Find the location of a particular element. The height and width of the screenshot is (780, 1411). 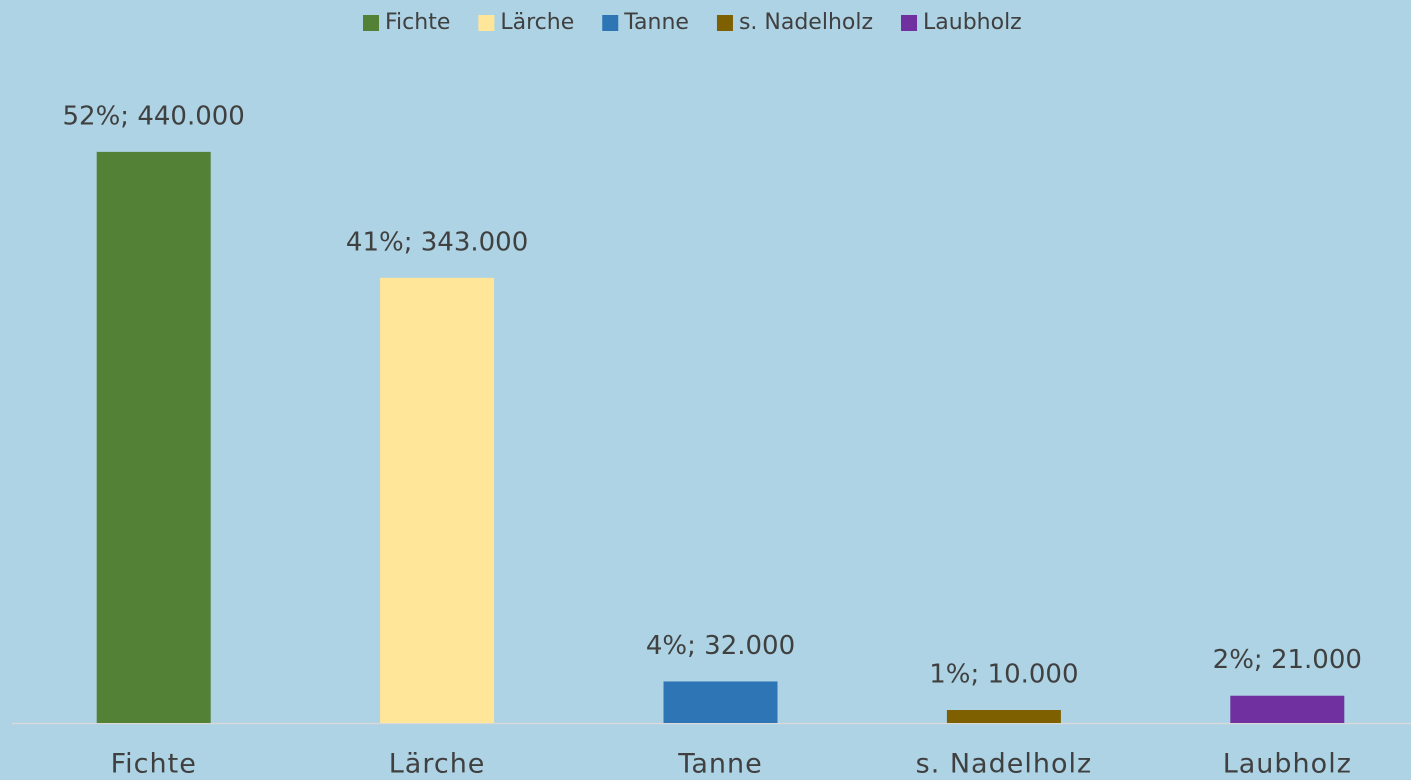

x-tick-label: s. Nadelholz is located at coordinates (1004, 764).